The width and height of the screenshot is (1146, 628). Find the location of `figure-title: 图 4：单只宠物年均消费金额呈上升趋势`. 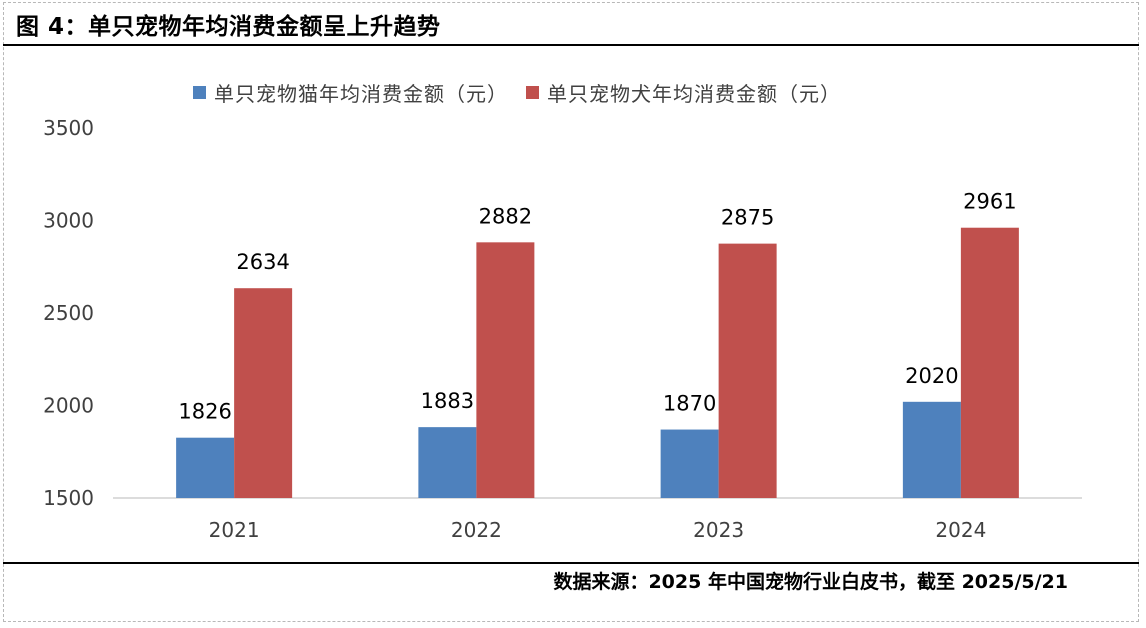

figure-title: 图 4：单只宠物年均消费金额呈上升趋势 is located at coordinates (228, 27).